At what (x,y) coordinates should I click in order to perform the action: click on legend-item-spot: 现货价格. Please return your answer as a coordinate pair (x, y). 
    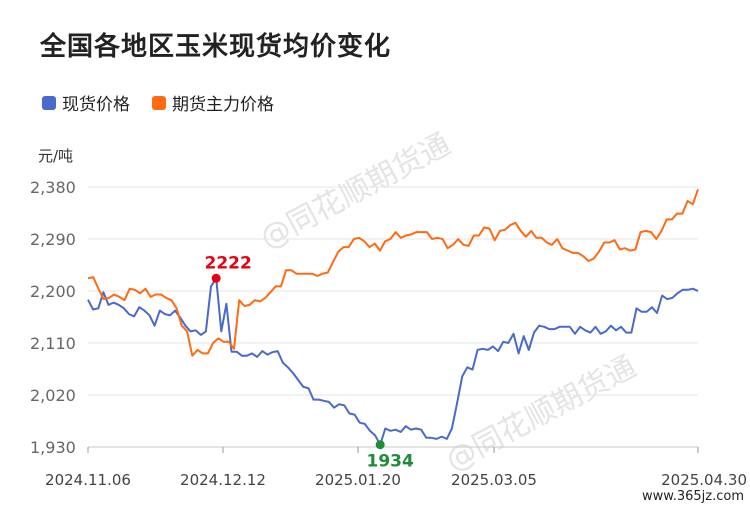
    Looking at the image, I should click on (86, 102).